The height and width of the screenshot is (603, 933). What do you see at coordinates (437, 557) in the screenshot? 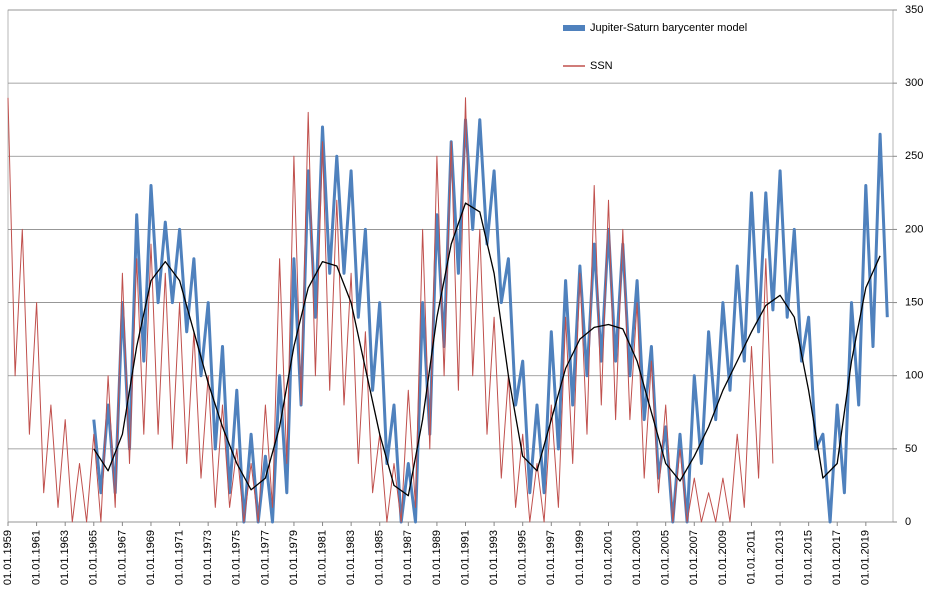
I see `x-tick-label: 01.01.1989` at bounding box center [437, 557].